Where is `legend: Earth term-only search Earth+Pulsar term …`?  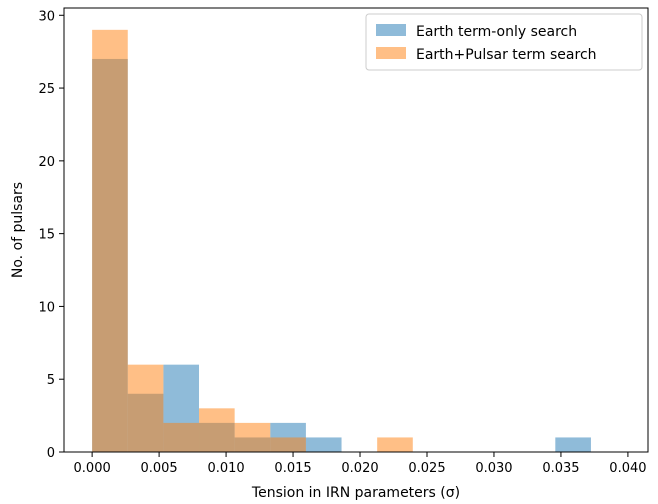
legend: Earth term-only search Earth+Pulsar term … is located at coordinates (504, 42).